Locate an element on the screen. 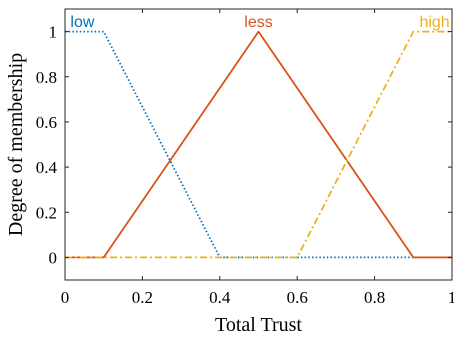 The width and height of the screenshot is (454, 338). x-tick-label: 0 is located at coordinates (65, 297).